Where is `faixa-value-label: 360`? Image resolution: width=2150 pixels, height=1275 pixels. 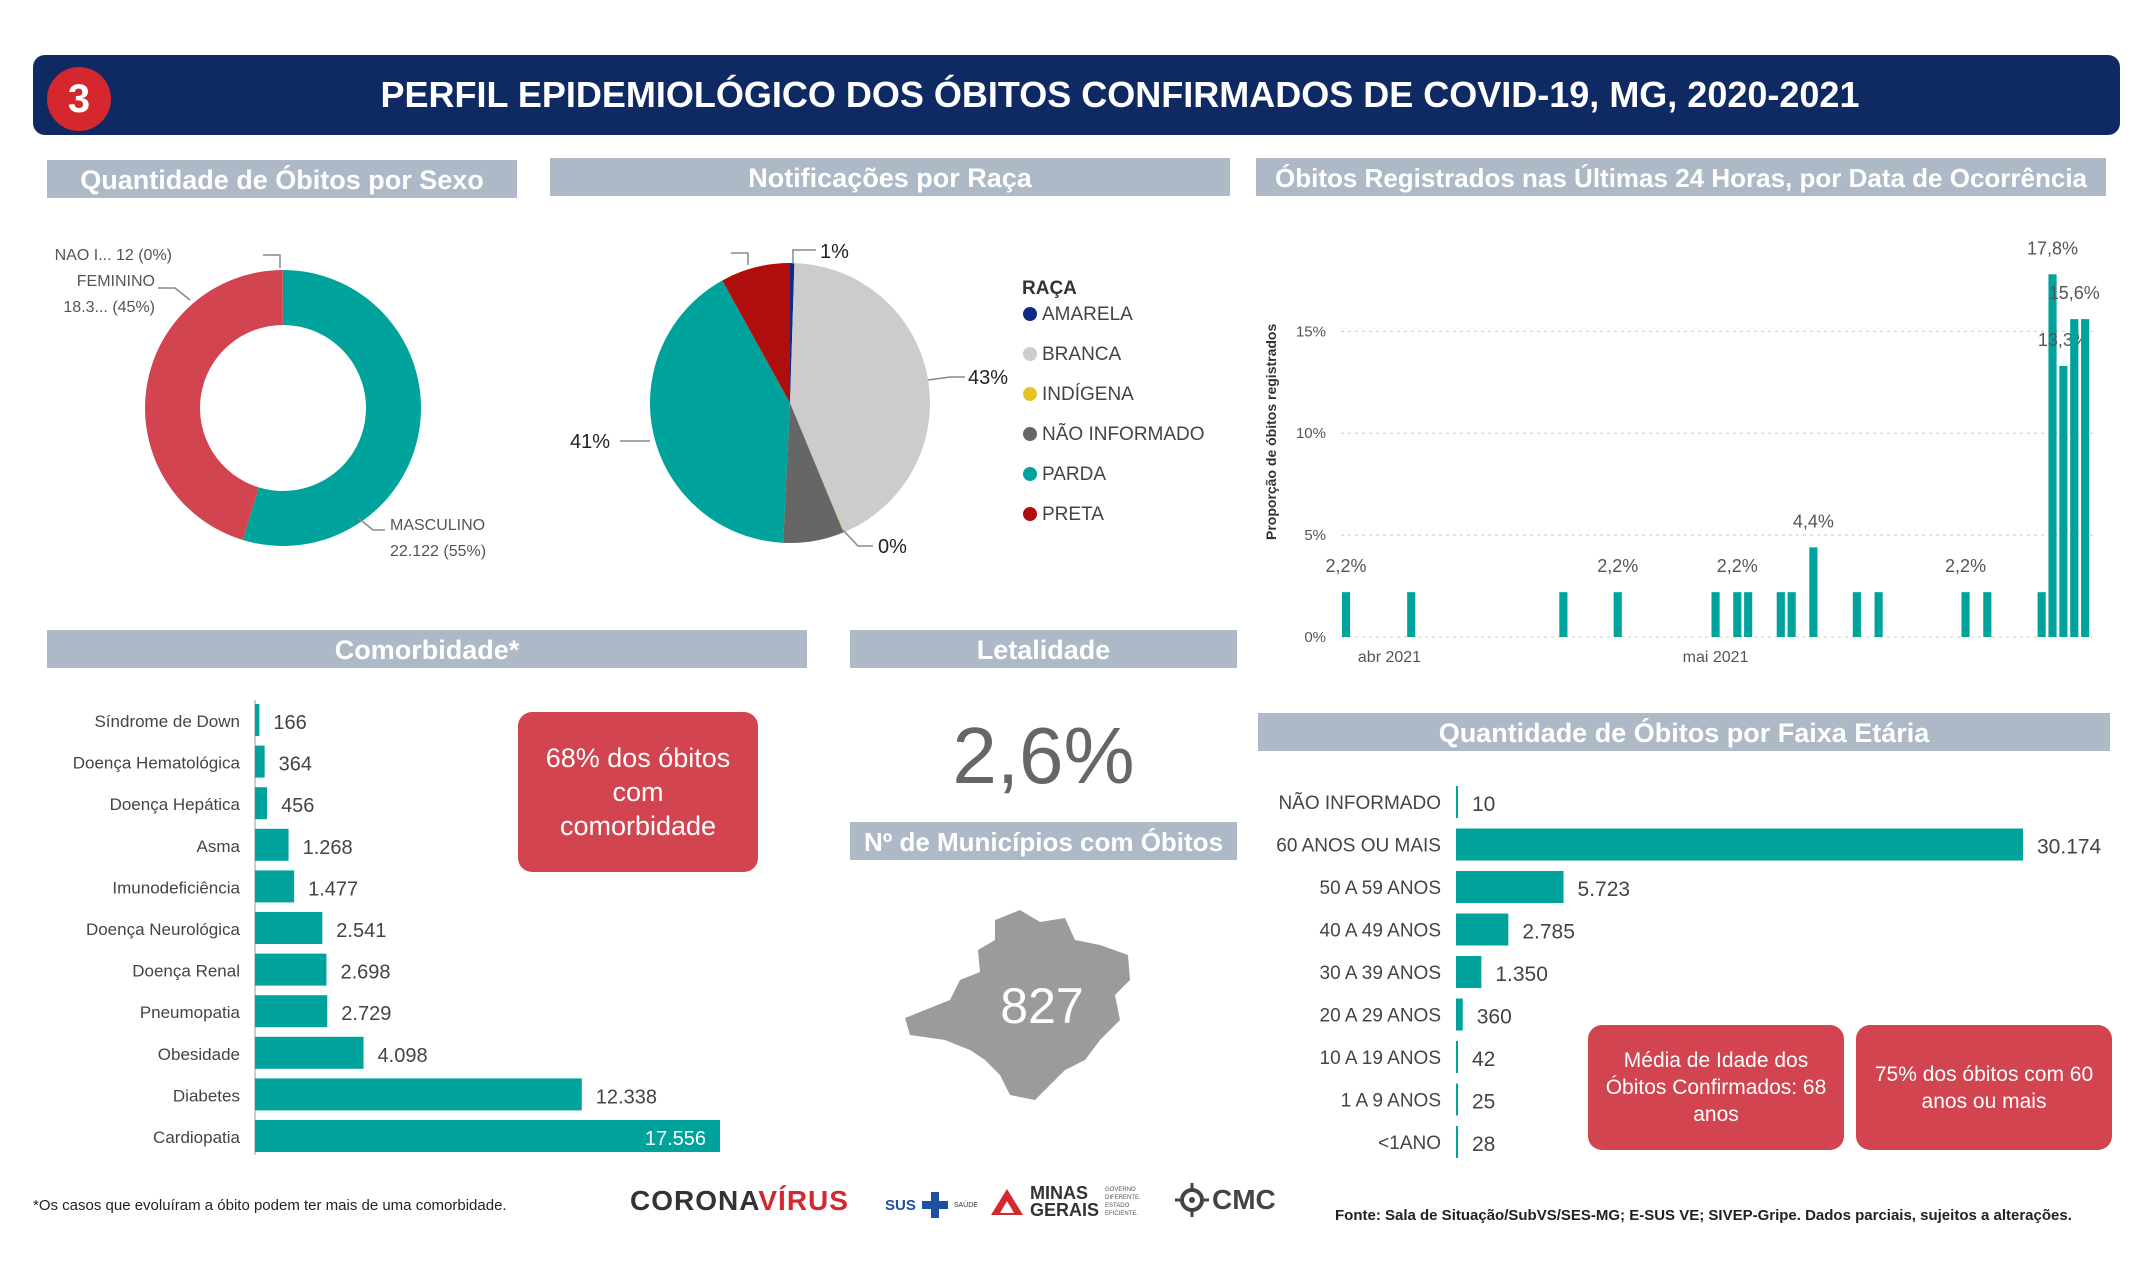
faixa-value-label: 360 is located at coordinates (1494, 1017).